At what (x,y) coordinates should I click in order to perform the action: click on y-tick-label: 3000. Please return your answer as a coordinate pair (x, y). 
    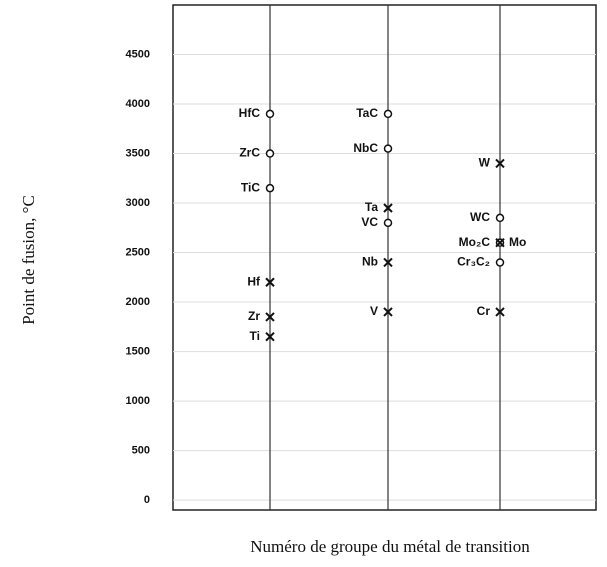
    Looking at the image, I should click on (138, 203).